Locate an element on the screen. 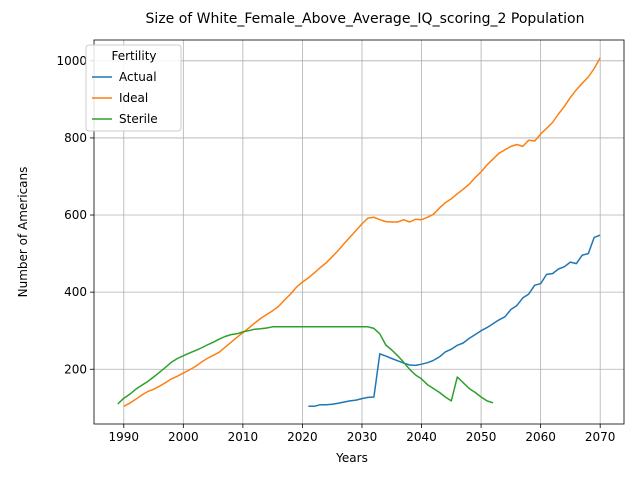 This screenshot has height=480, width=640. legend-box is located at coordinates (133, 88).